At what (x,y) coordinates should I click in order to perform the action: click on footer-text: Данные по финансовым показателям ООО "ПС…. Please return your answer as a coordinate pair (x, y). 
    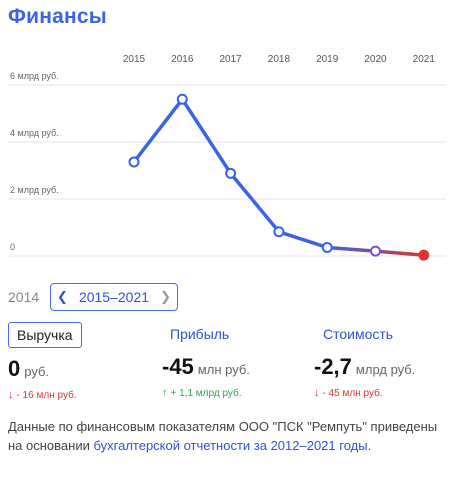
    Looking at the image, I should click on (223, 436).